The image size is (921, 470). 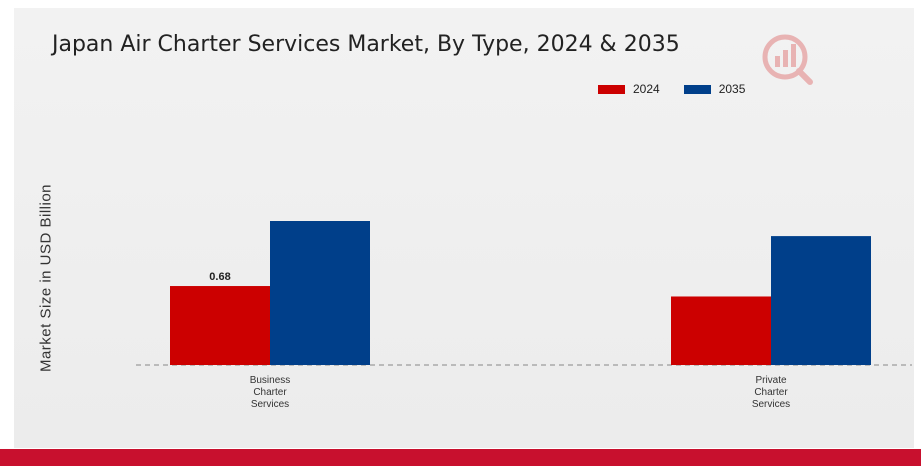 What do you see at coordinates (697, 89) in the screenshot?
I see `legend-swatch-2035` at bounding box center [697, 89].